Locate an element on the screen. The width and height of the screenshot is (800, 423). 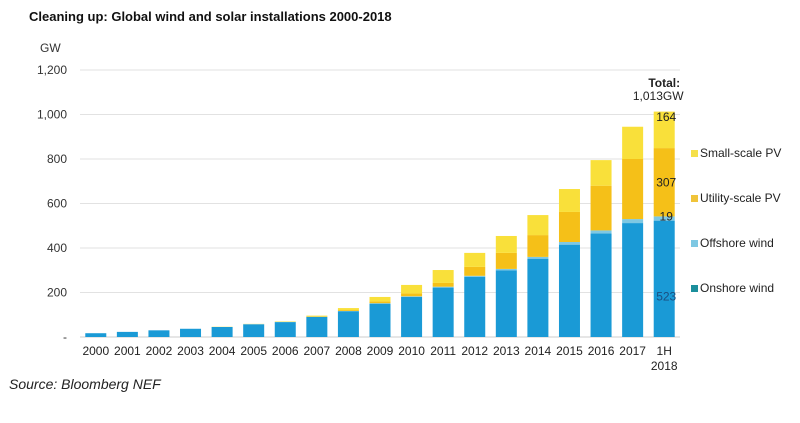
x-tick-label: 2009 is located at coordinates (380, 351).